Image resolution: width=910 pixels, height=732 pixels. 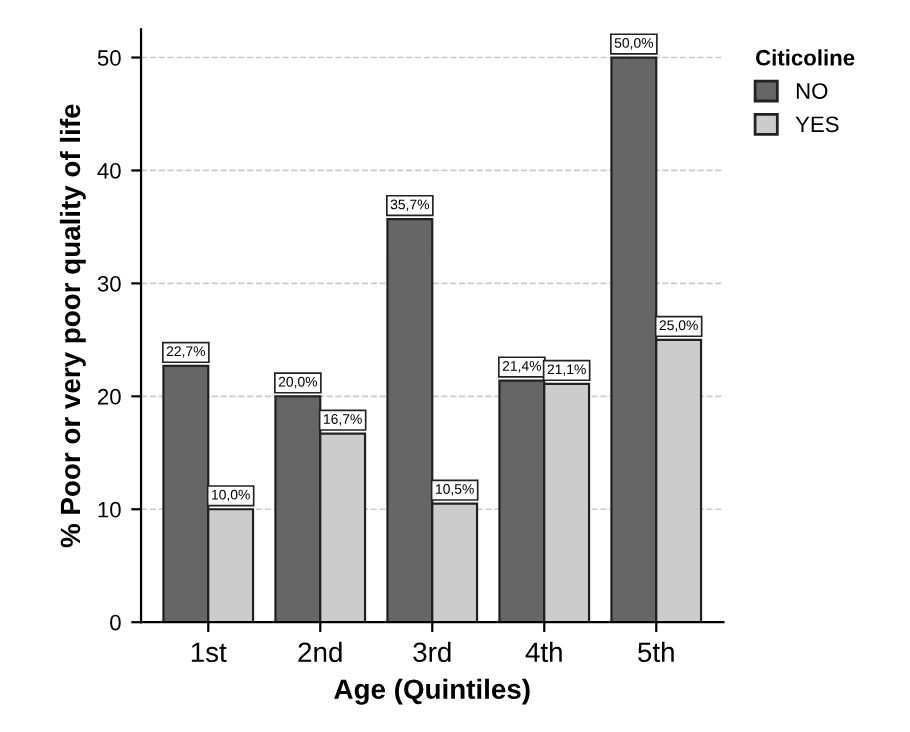 I want to click on x-tick-label: 2nd, so click(x=320, y=652).